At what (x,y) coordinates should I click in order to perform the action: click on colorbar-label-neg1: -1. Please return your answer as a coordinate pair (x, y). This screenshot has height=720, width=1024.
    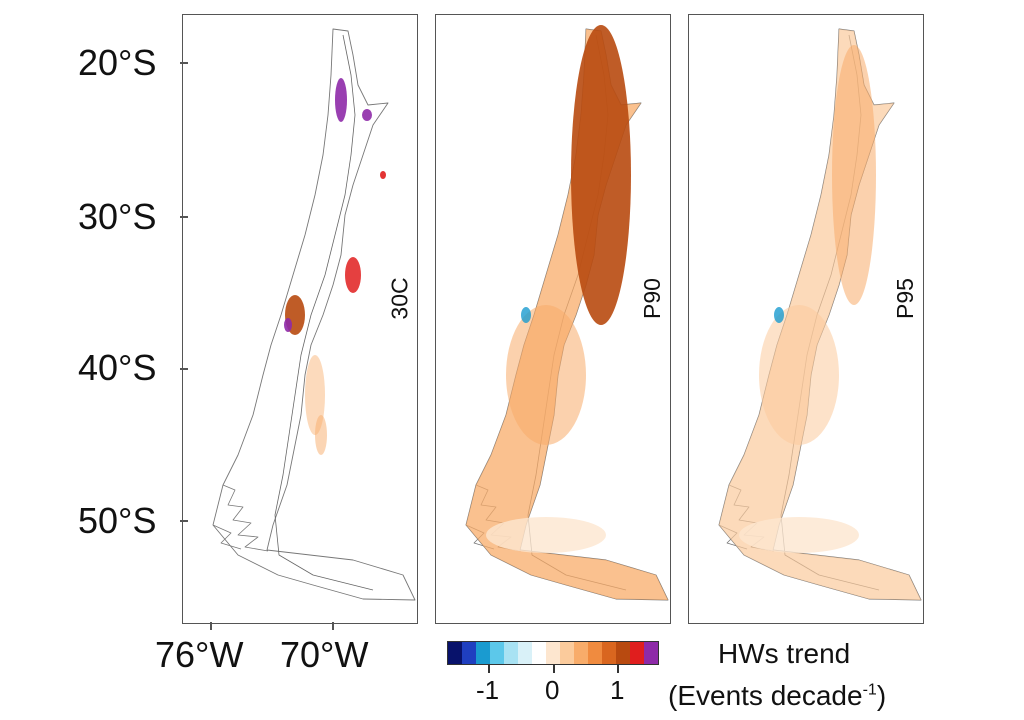
    Looking at the image, I should click on (488, 690).